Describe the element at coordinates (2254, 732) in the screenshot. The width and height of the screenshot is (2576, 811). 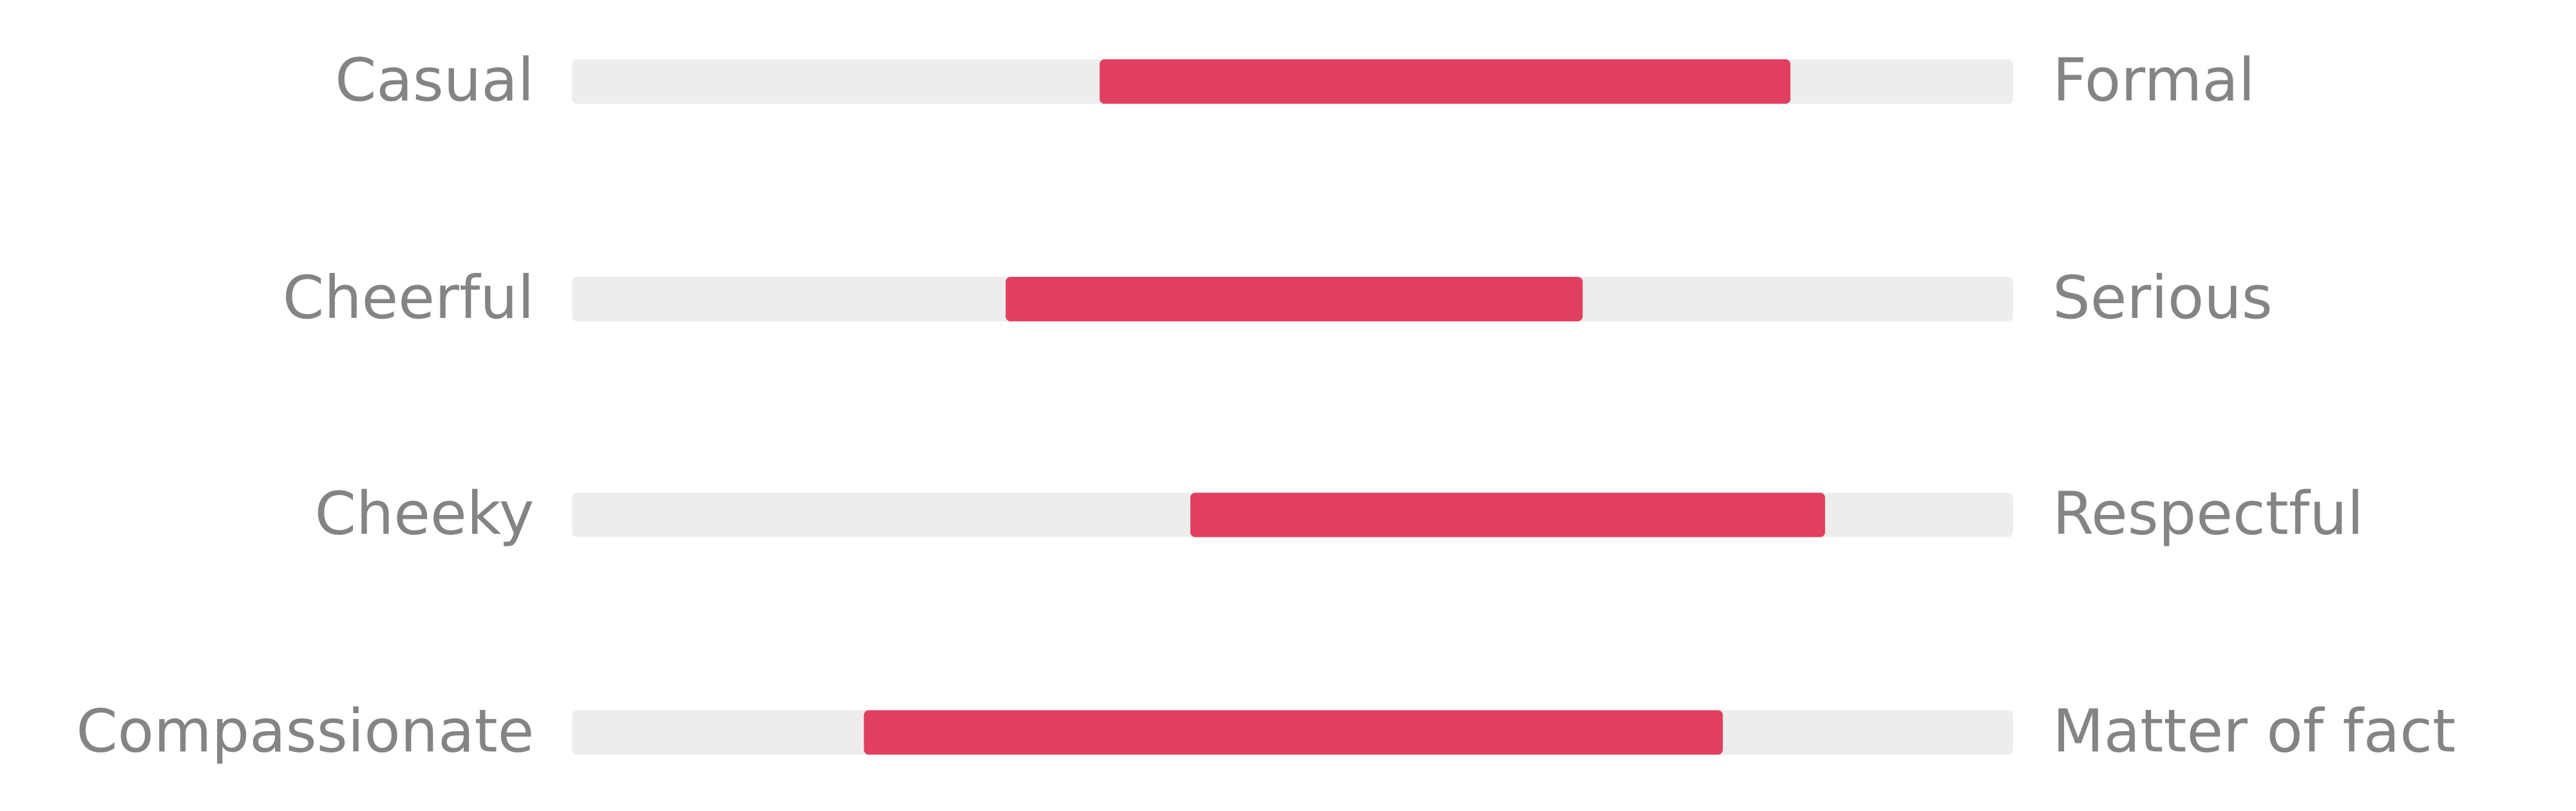
I see `row-right-label: Matter of fact` at that location.